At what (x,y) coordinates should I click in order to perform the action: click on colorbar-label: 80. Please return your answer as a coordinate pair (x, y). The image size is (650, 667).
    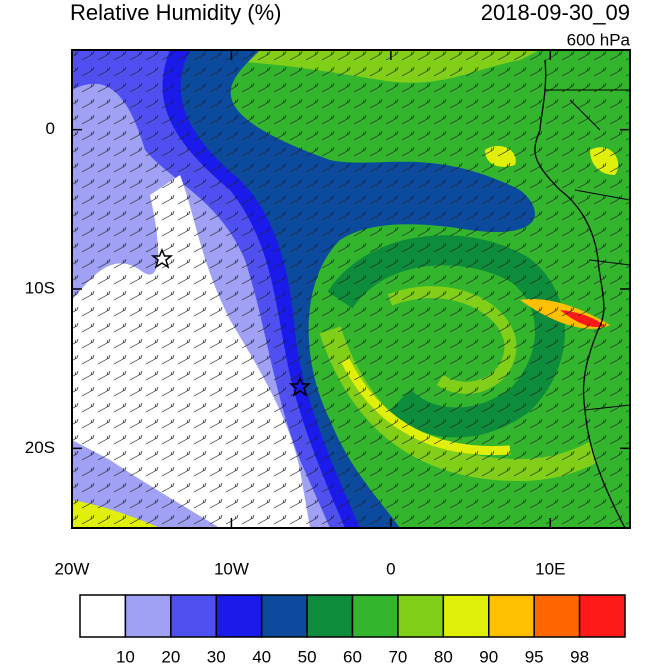
    Looking at the image, I should click on (443, 656).